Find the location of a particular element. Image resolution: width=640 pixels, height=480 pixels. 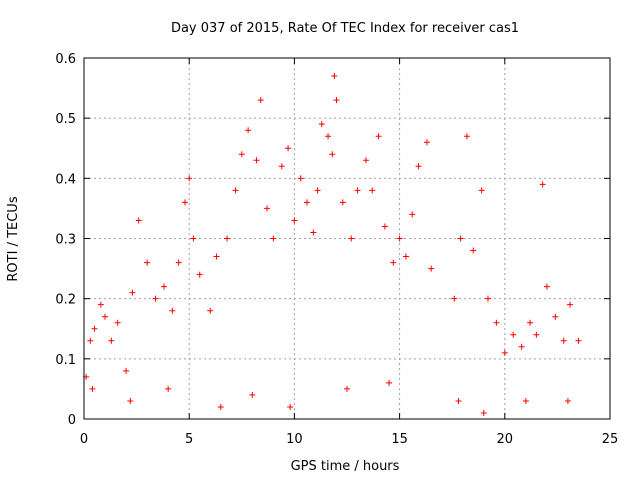

x-tick-label: 0 is located at coordinates (84, 439).